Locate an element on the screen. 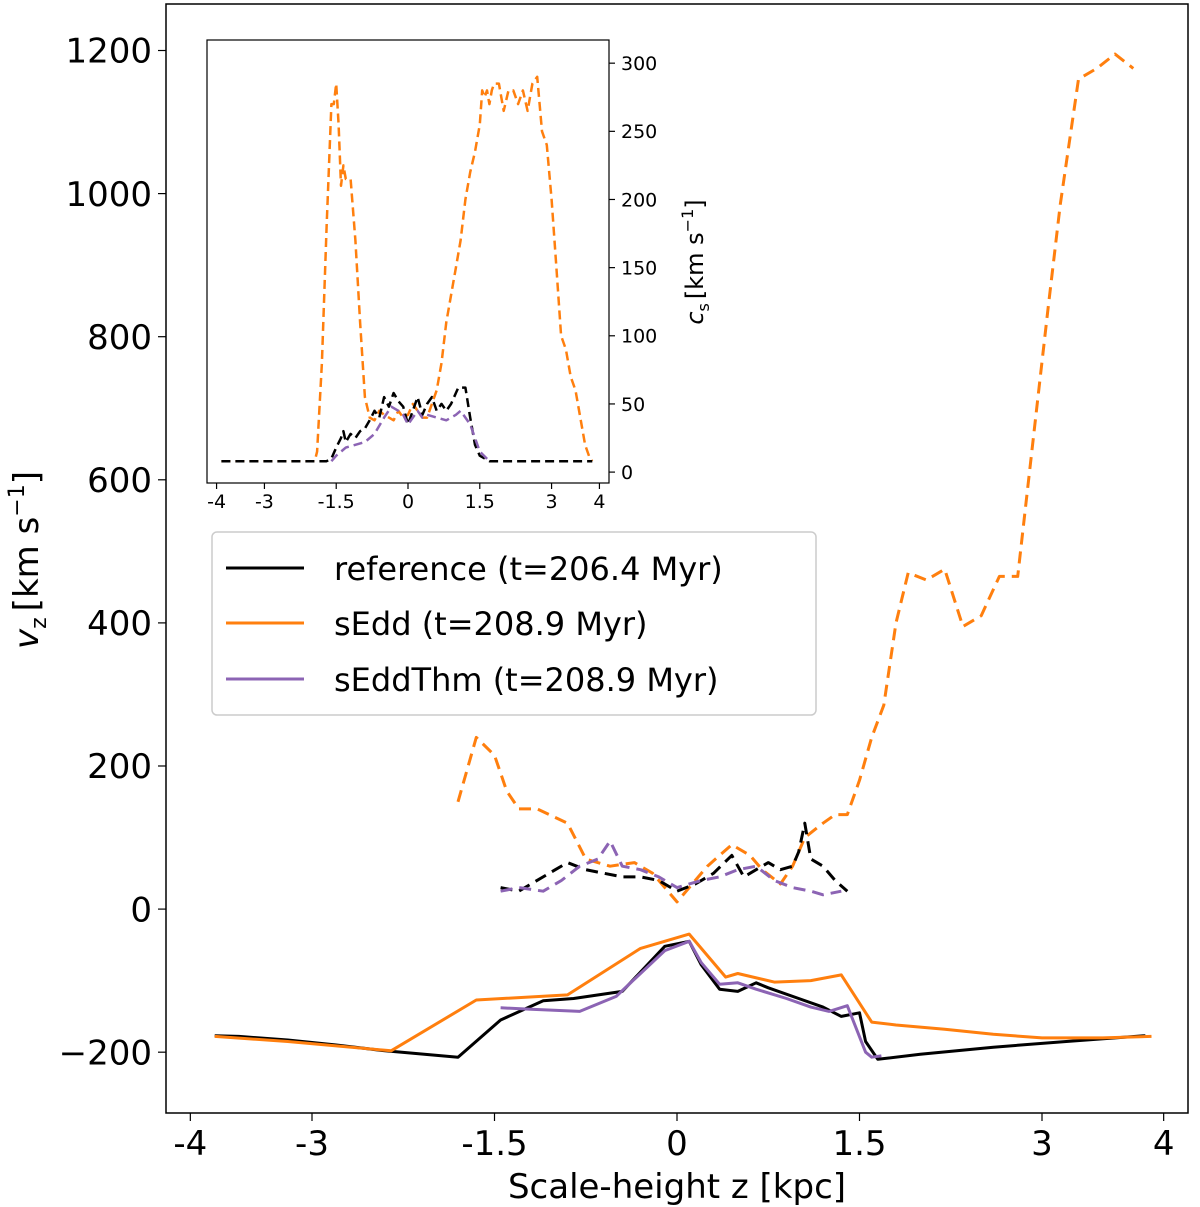 The height and width of the screenshot is (1207, 1200). inset-y-label-exponent: −1 is located at coordinates (687, 221).